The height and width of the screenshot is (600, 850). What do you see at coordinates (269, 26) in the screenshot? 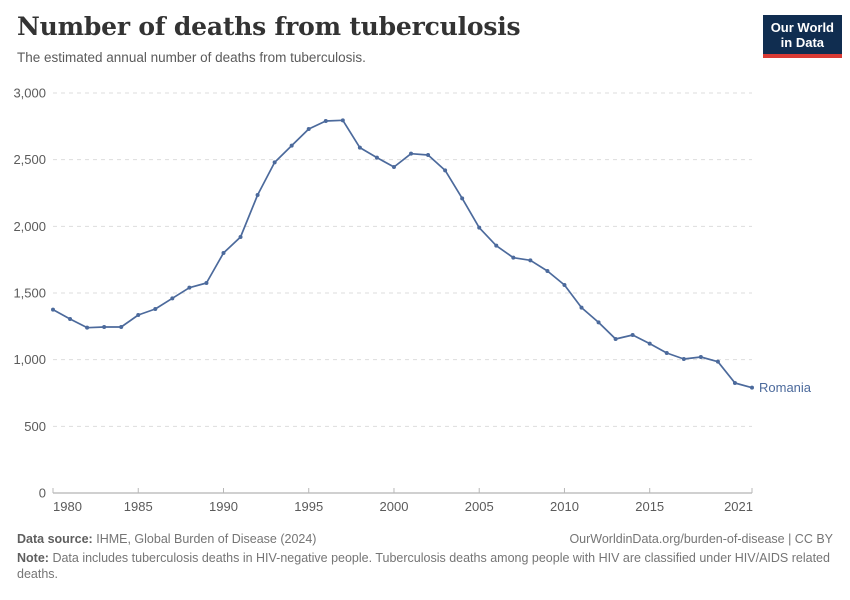
I see `page-title: Number of deaths from tuberculosis` at bounding box center [269, 26].